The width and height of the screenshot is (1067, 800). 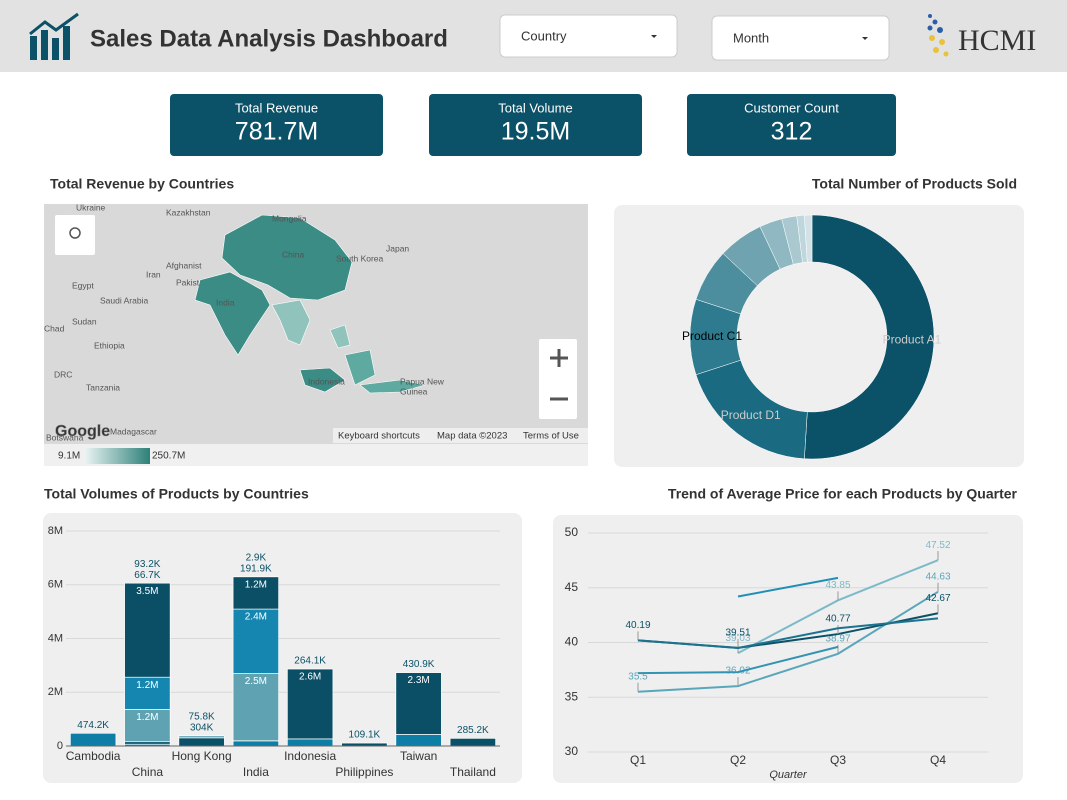 I want to click on map-place: Ethiopia, so click(x=109, y=345).